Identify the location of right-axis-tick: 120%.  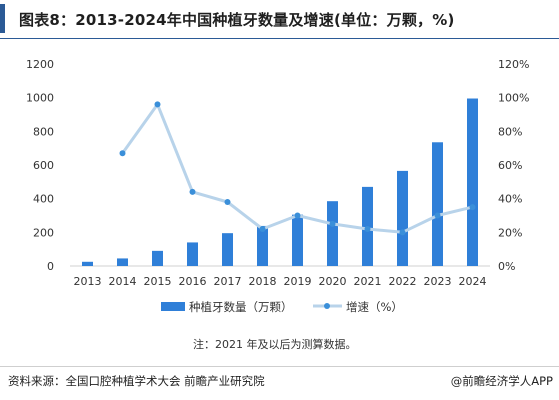
(513, 64).